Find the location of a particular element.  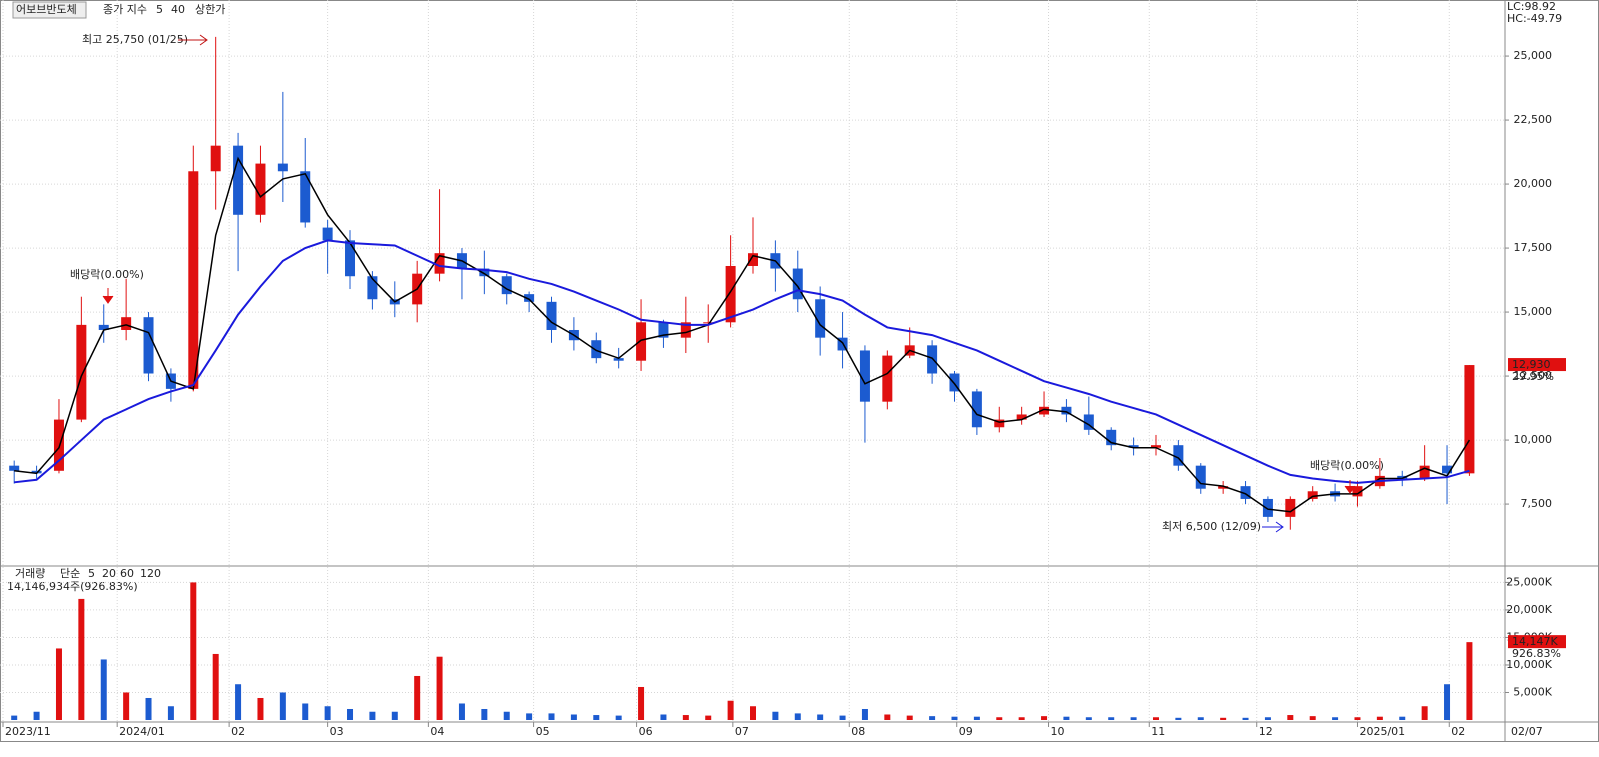

x-tick-label: 05 is located at coordinates (543, 731).